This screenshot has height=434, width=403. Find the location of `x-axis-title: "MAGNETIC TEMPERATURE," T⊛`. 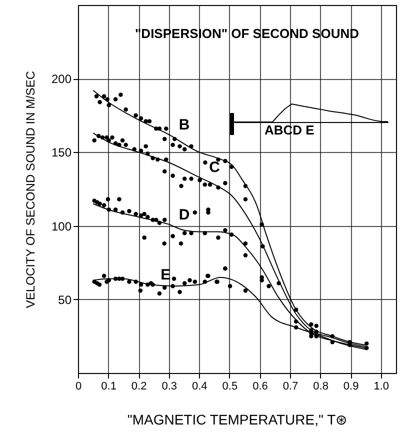

x-axis-title: "MAGNETIC TEMPERATURE," T⊛ is located at coordinates (237, 420).